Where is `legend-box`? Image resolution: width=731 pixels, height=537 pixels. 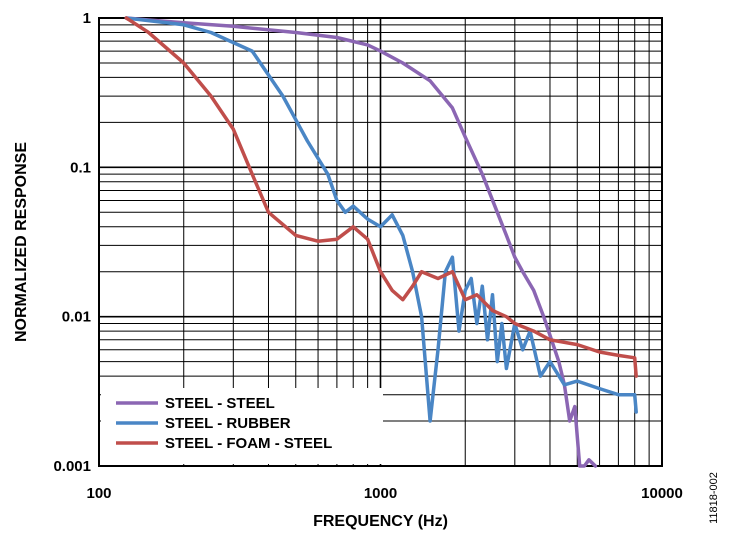
legend-box is located at coordinates (242, 426).